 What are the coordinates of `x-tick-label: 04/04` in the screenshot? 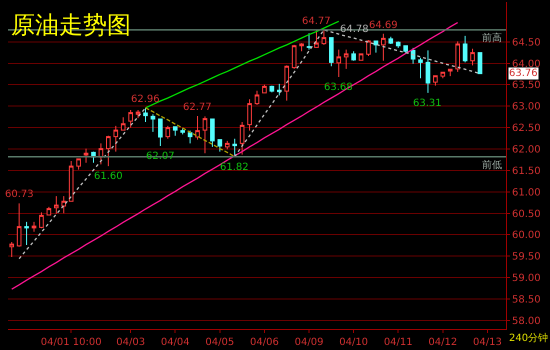 It's located at (175, 342).